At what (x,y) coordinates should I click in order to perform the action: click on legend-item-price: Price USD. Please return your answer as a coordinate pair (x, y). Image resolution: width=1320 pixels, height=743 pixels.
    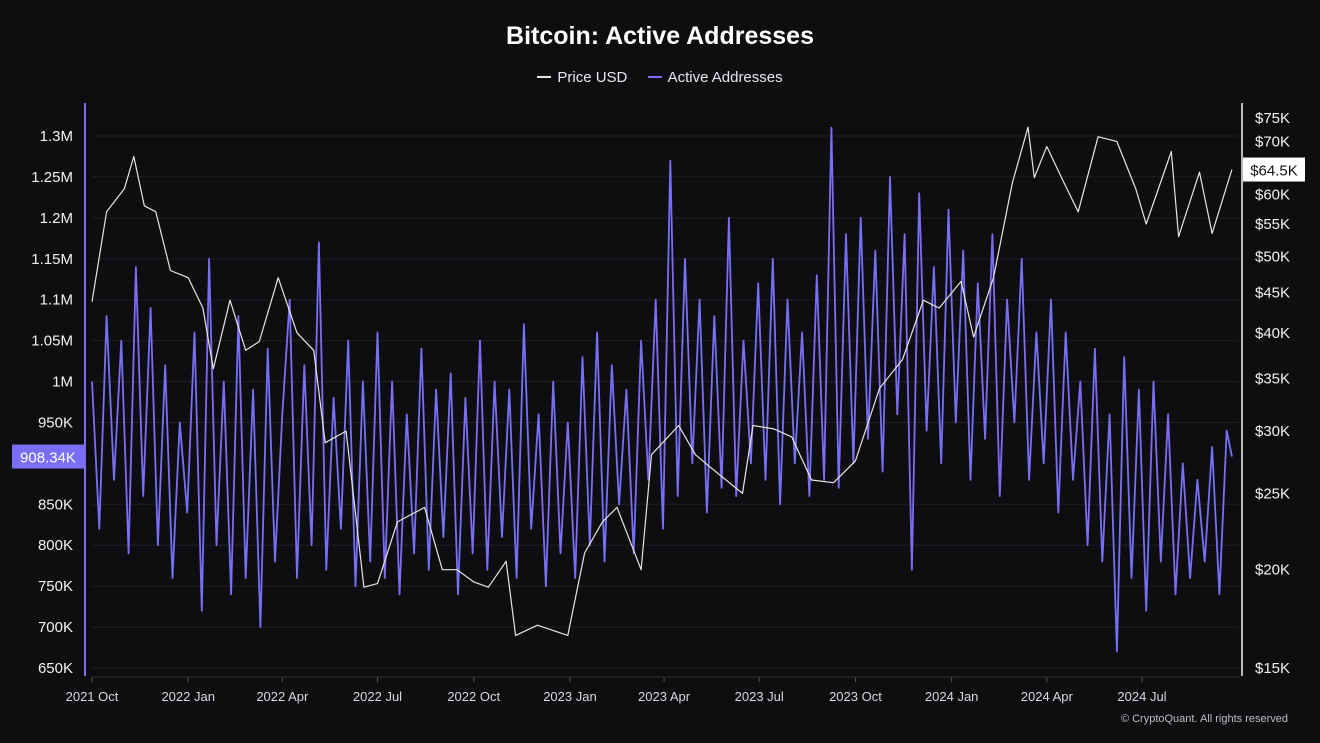
    Looking at the image, I should click on (582, 77).